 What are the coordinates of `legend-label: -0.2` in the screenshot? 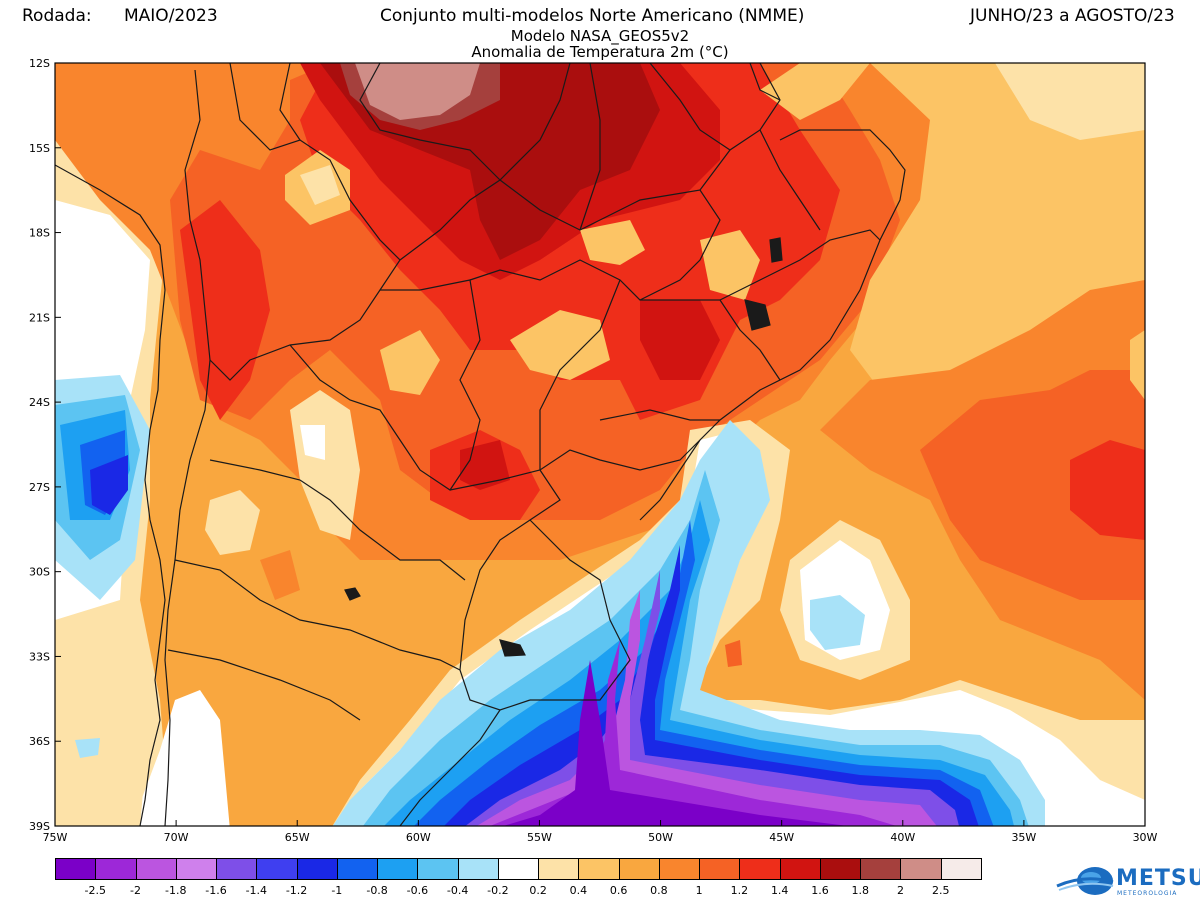 It's located at (498, 890).